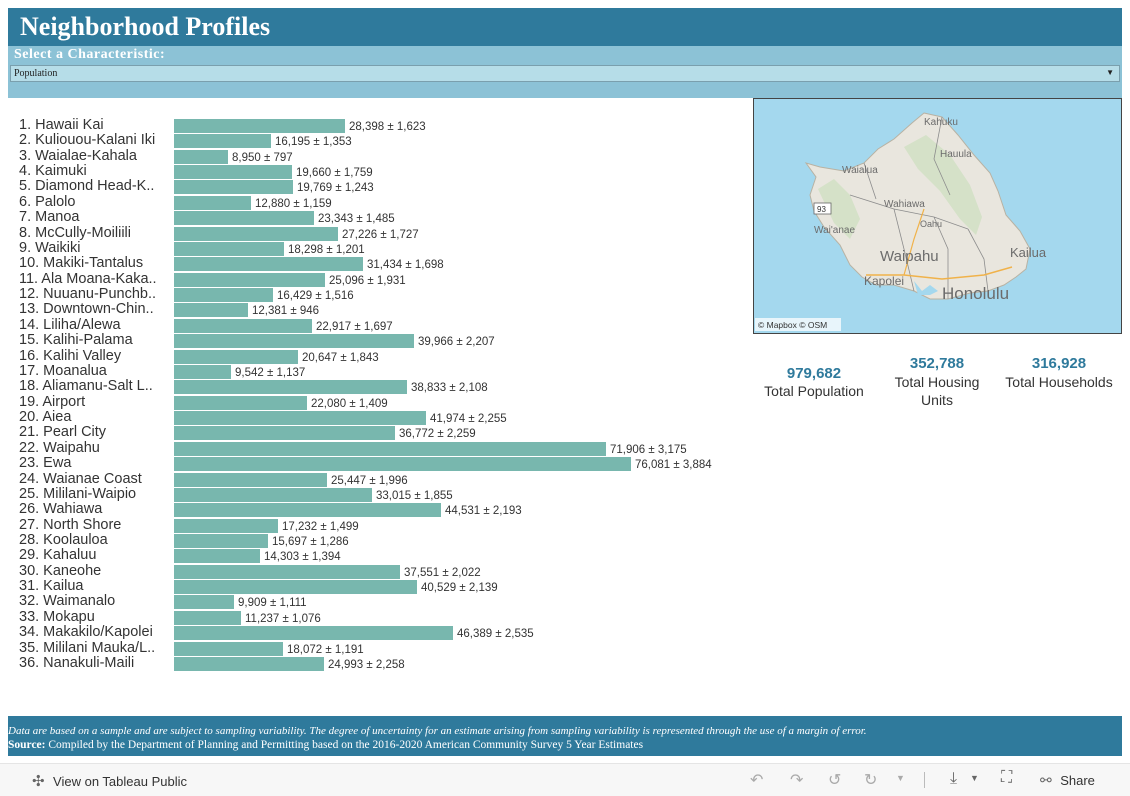 Image resolution: width=1130 pixels, height=796 pixels. Describe the element at coordinates (367, 280) in the screenshot. I see `bar-value-label: 25,096 ± 1,931` at that location.